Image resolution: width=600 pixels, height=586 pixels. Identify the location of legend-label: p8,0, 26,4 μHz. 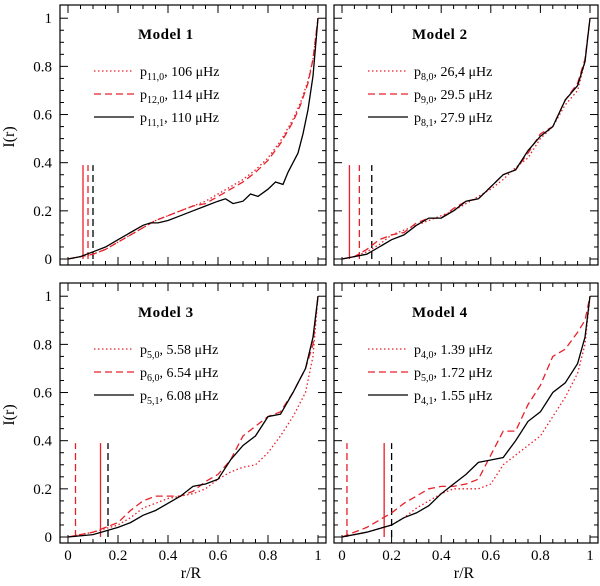
(453, 74).